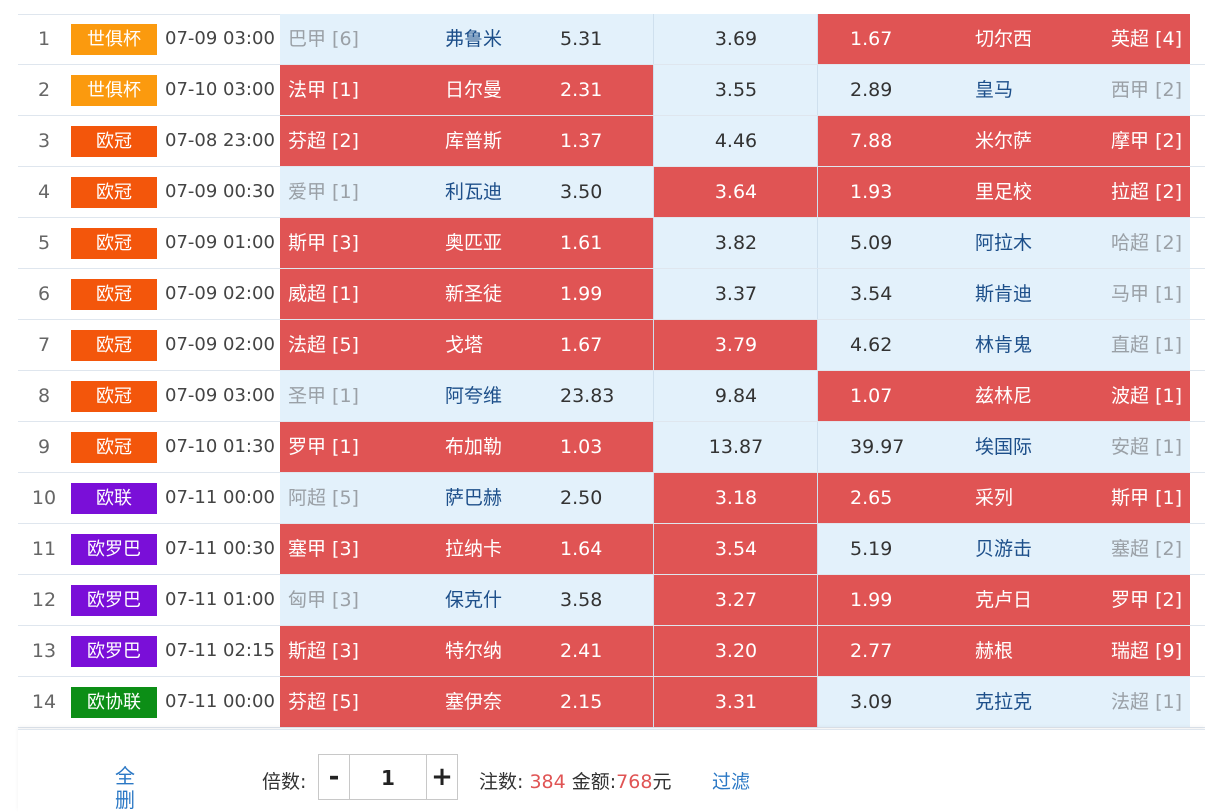 The height and width of the screenshot is (812, 1205). I want to click on draw-option: 3.54, so click(735, 549).